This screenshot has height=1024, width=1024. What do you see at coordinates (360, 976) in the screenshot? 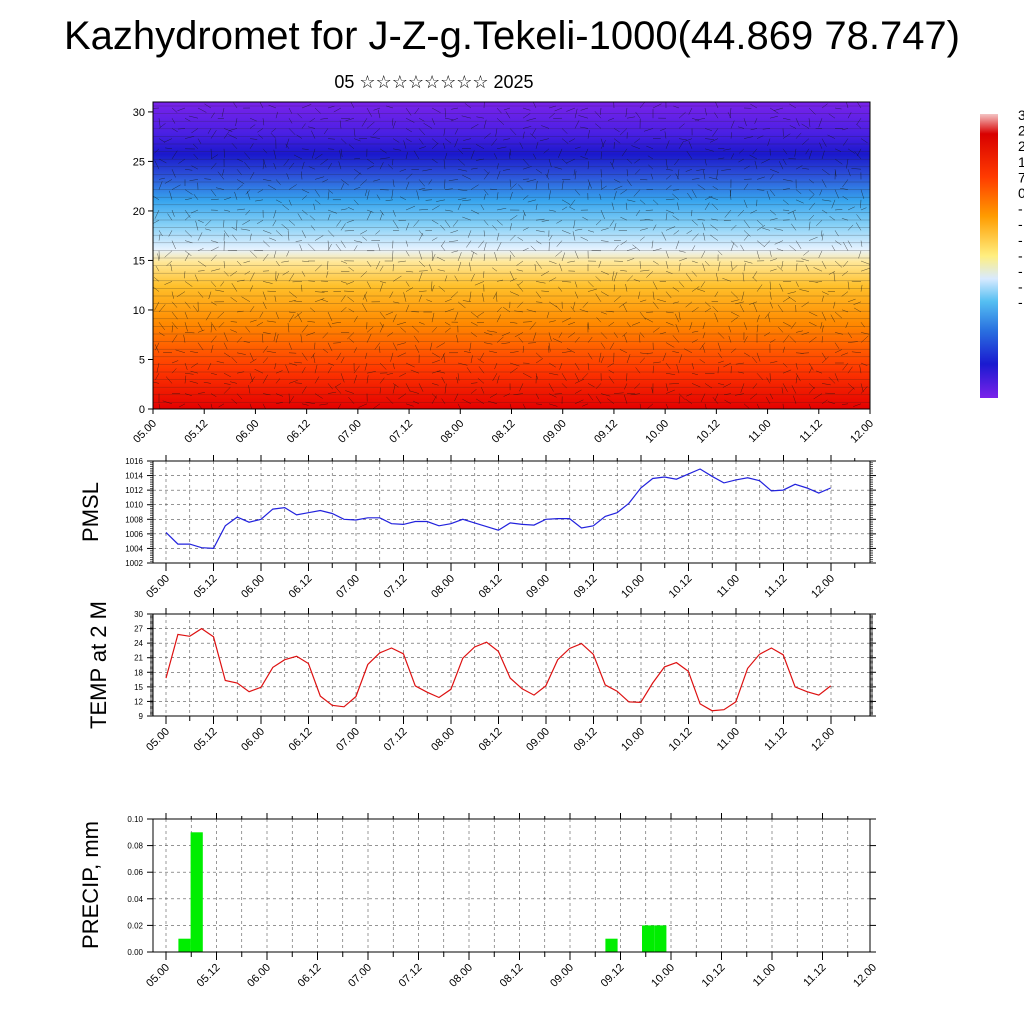
I see `x-tick-label: 07.00` at bounding box center [360, 976].